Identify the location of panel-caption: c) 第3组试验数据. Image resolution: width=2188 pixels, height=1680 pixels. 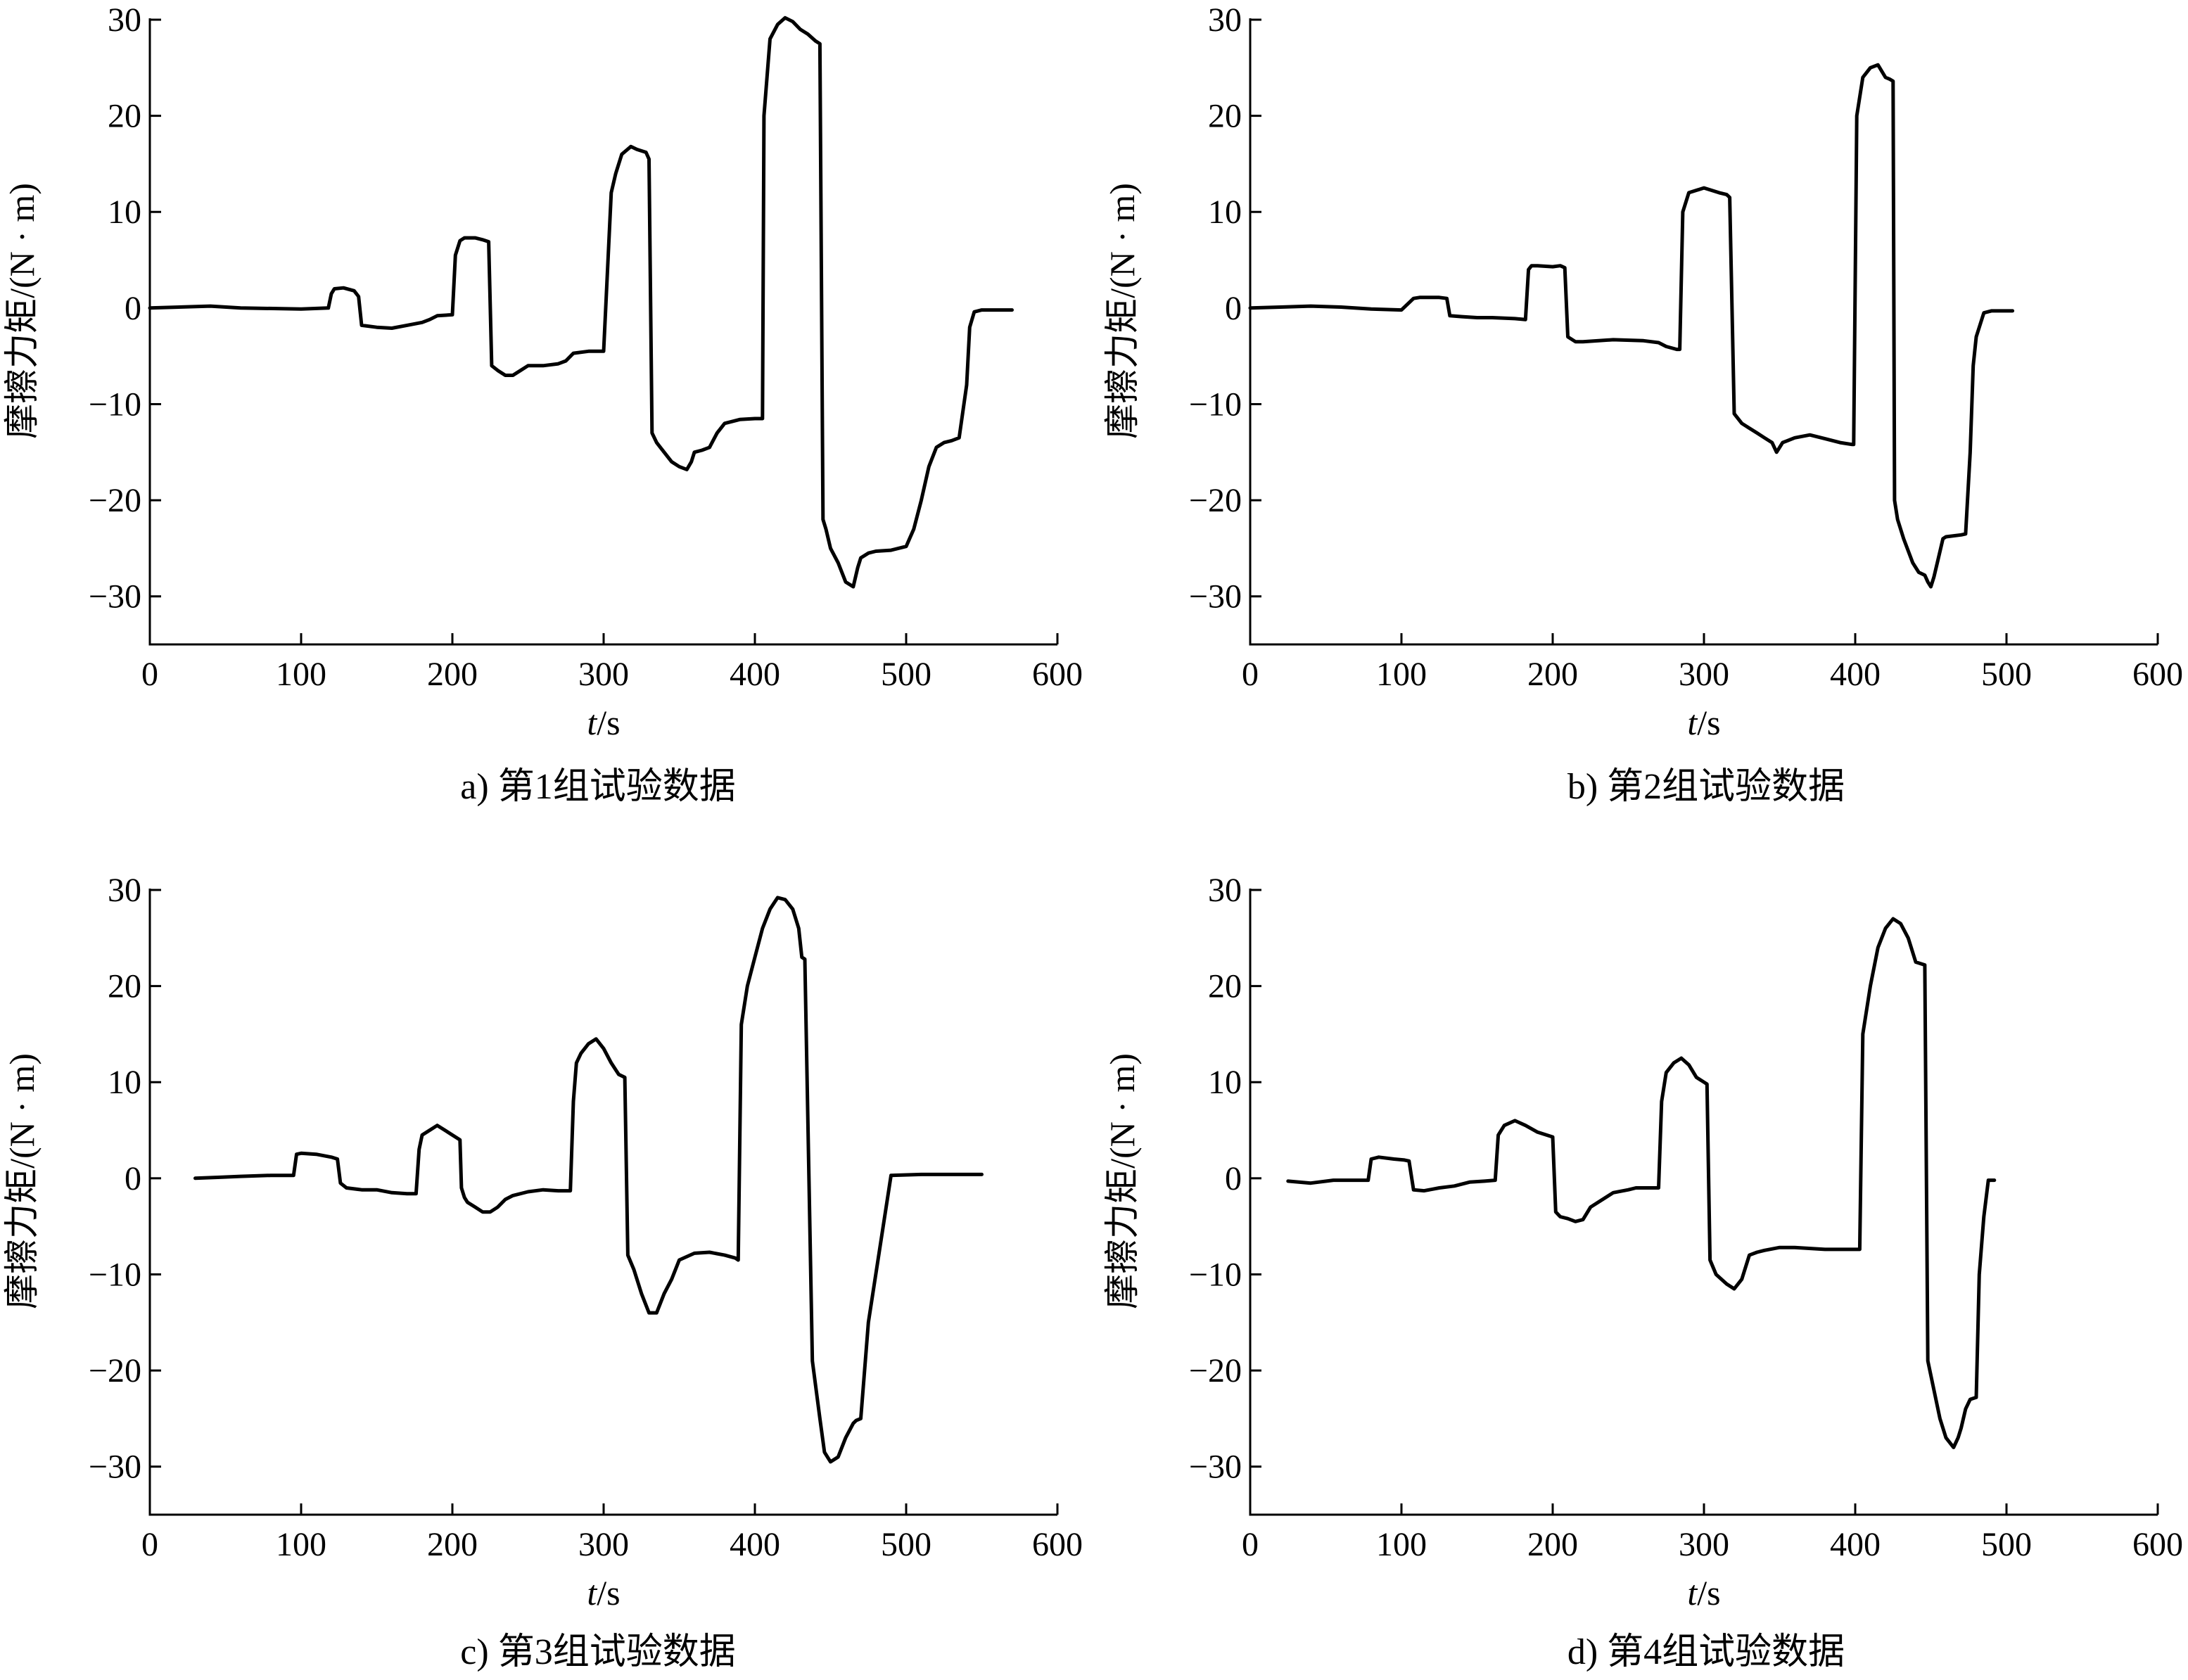
(597, 1652).